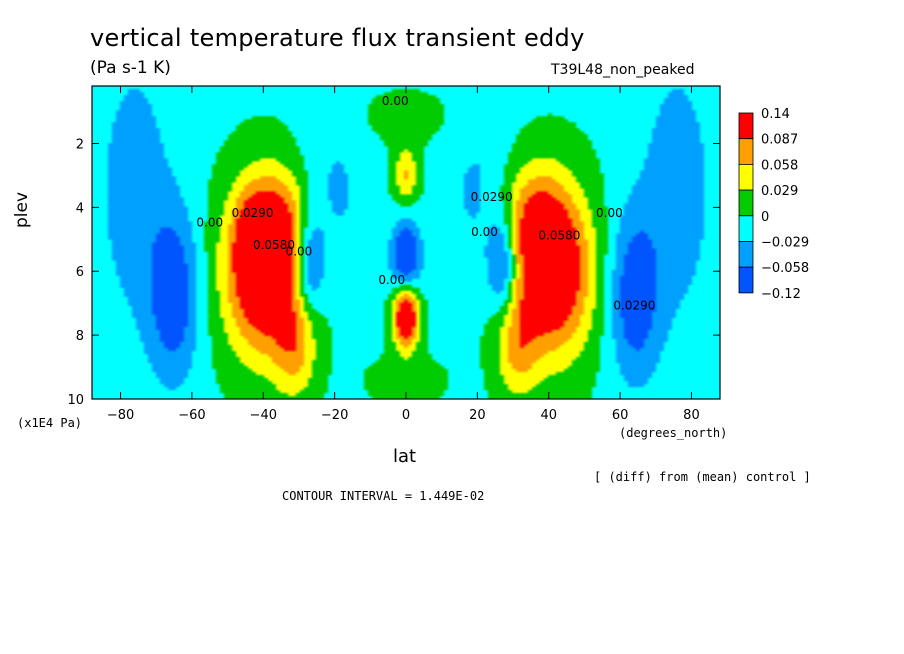  What do you see at coordinates (691, 415) in the screenshot?
I see `x-tick-label: 80` at bounding box center [691, 415].